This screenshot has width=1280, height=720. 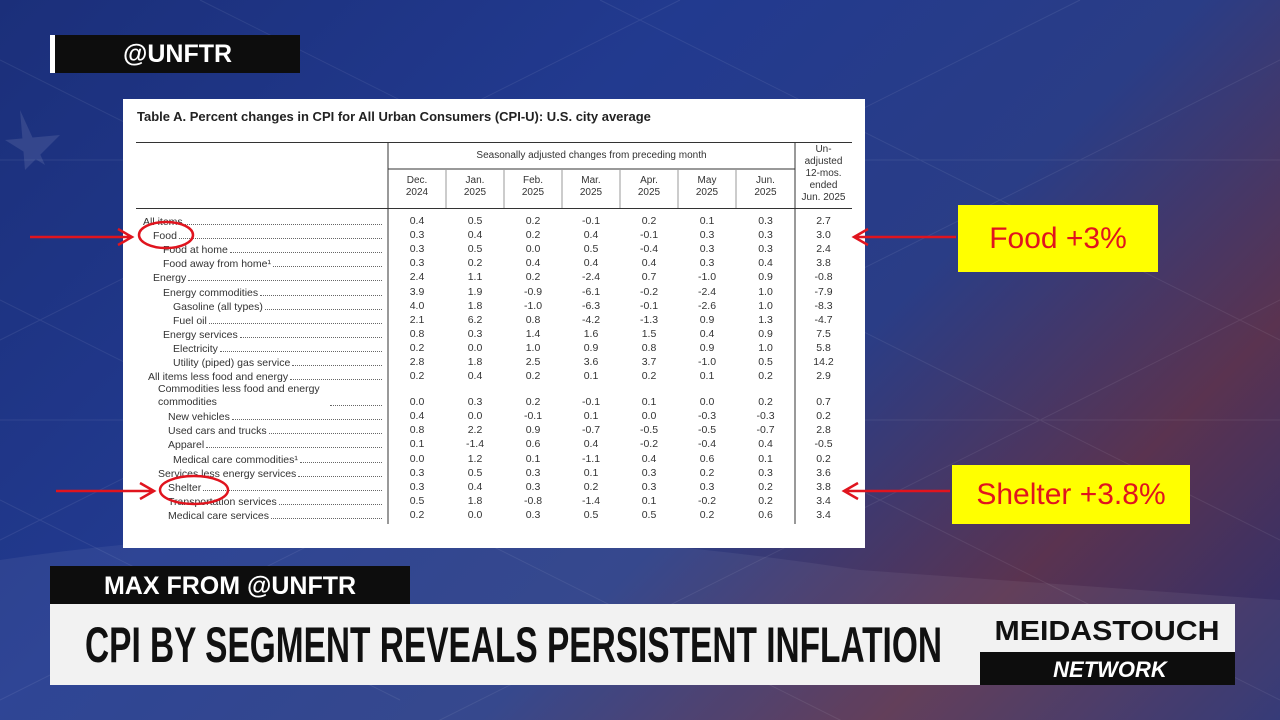 I want to click on label-text: Food, so click(x=165, y=236).